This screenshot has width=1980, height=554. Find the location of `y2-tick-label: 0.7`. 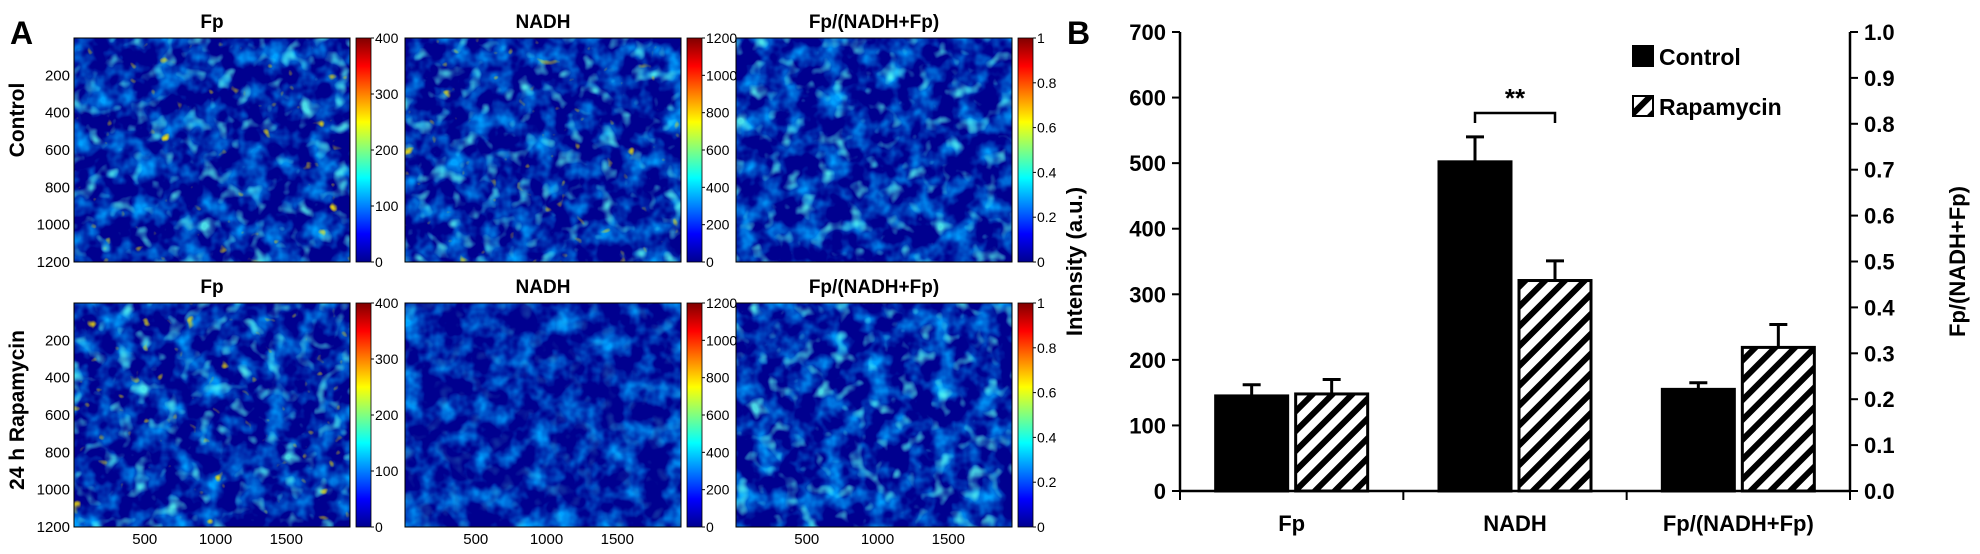

y2-tick-label: 0.7 is located at coordinates (1879, 170).